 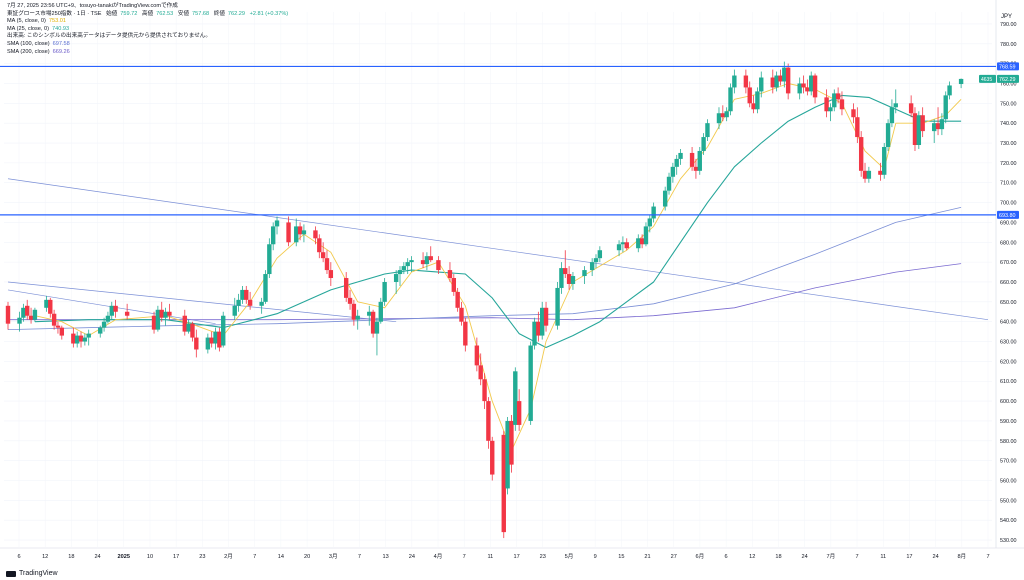 What do you see at coordinates (1008, 184) in the screenshot?
I see `y-tick-label: 710.00` at bounding box center [1008, 184].